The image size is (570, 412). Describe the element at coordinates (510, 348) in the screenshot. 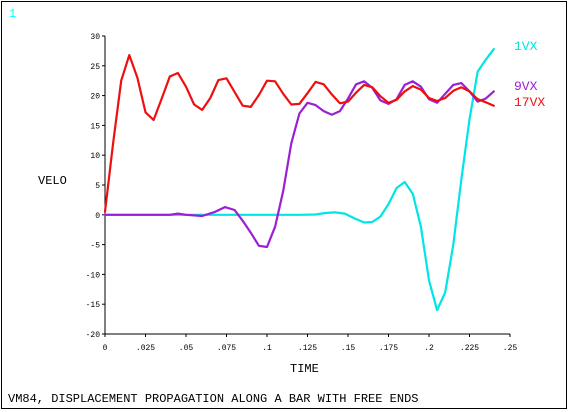

I see `x-tick-label: .25` at that location.